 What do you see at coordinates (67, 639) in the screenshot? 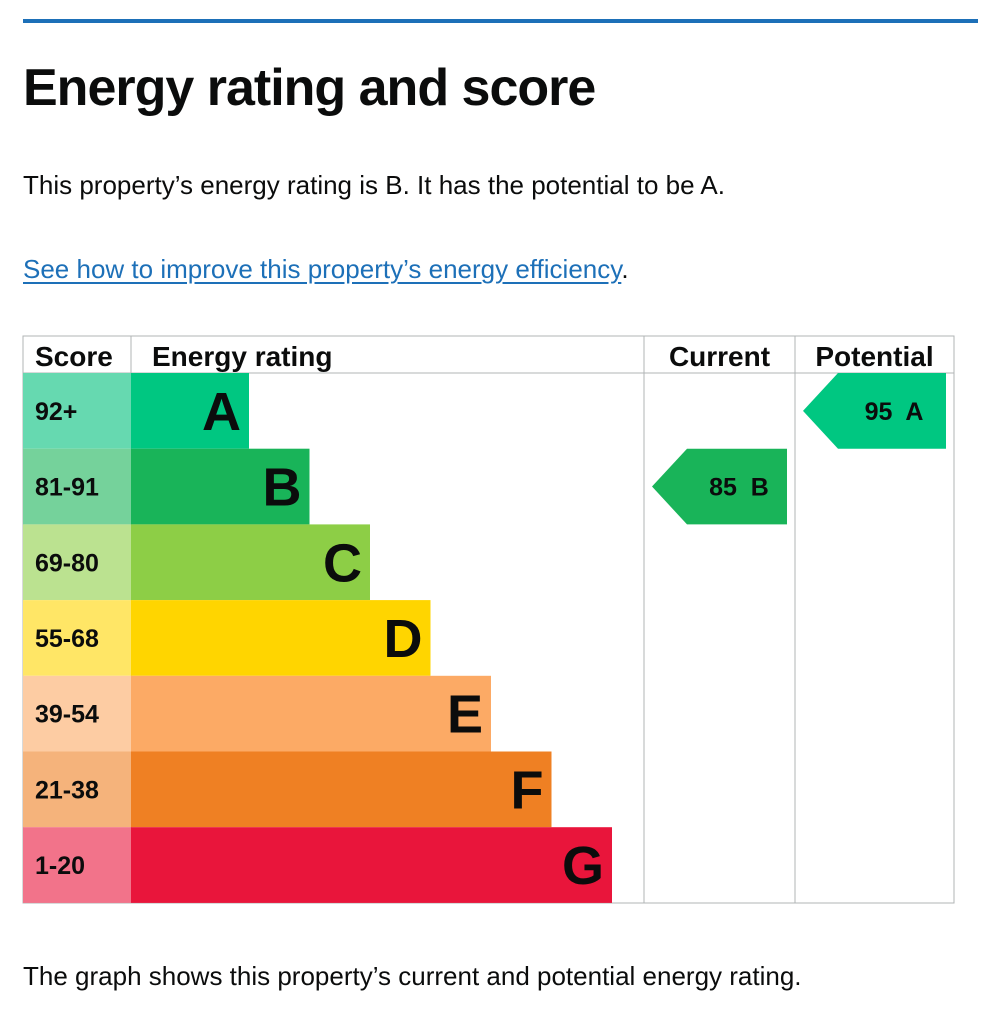
I see `score-range-label: 55-68` at bounding box center [67, 639].